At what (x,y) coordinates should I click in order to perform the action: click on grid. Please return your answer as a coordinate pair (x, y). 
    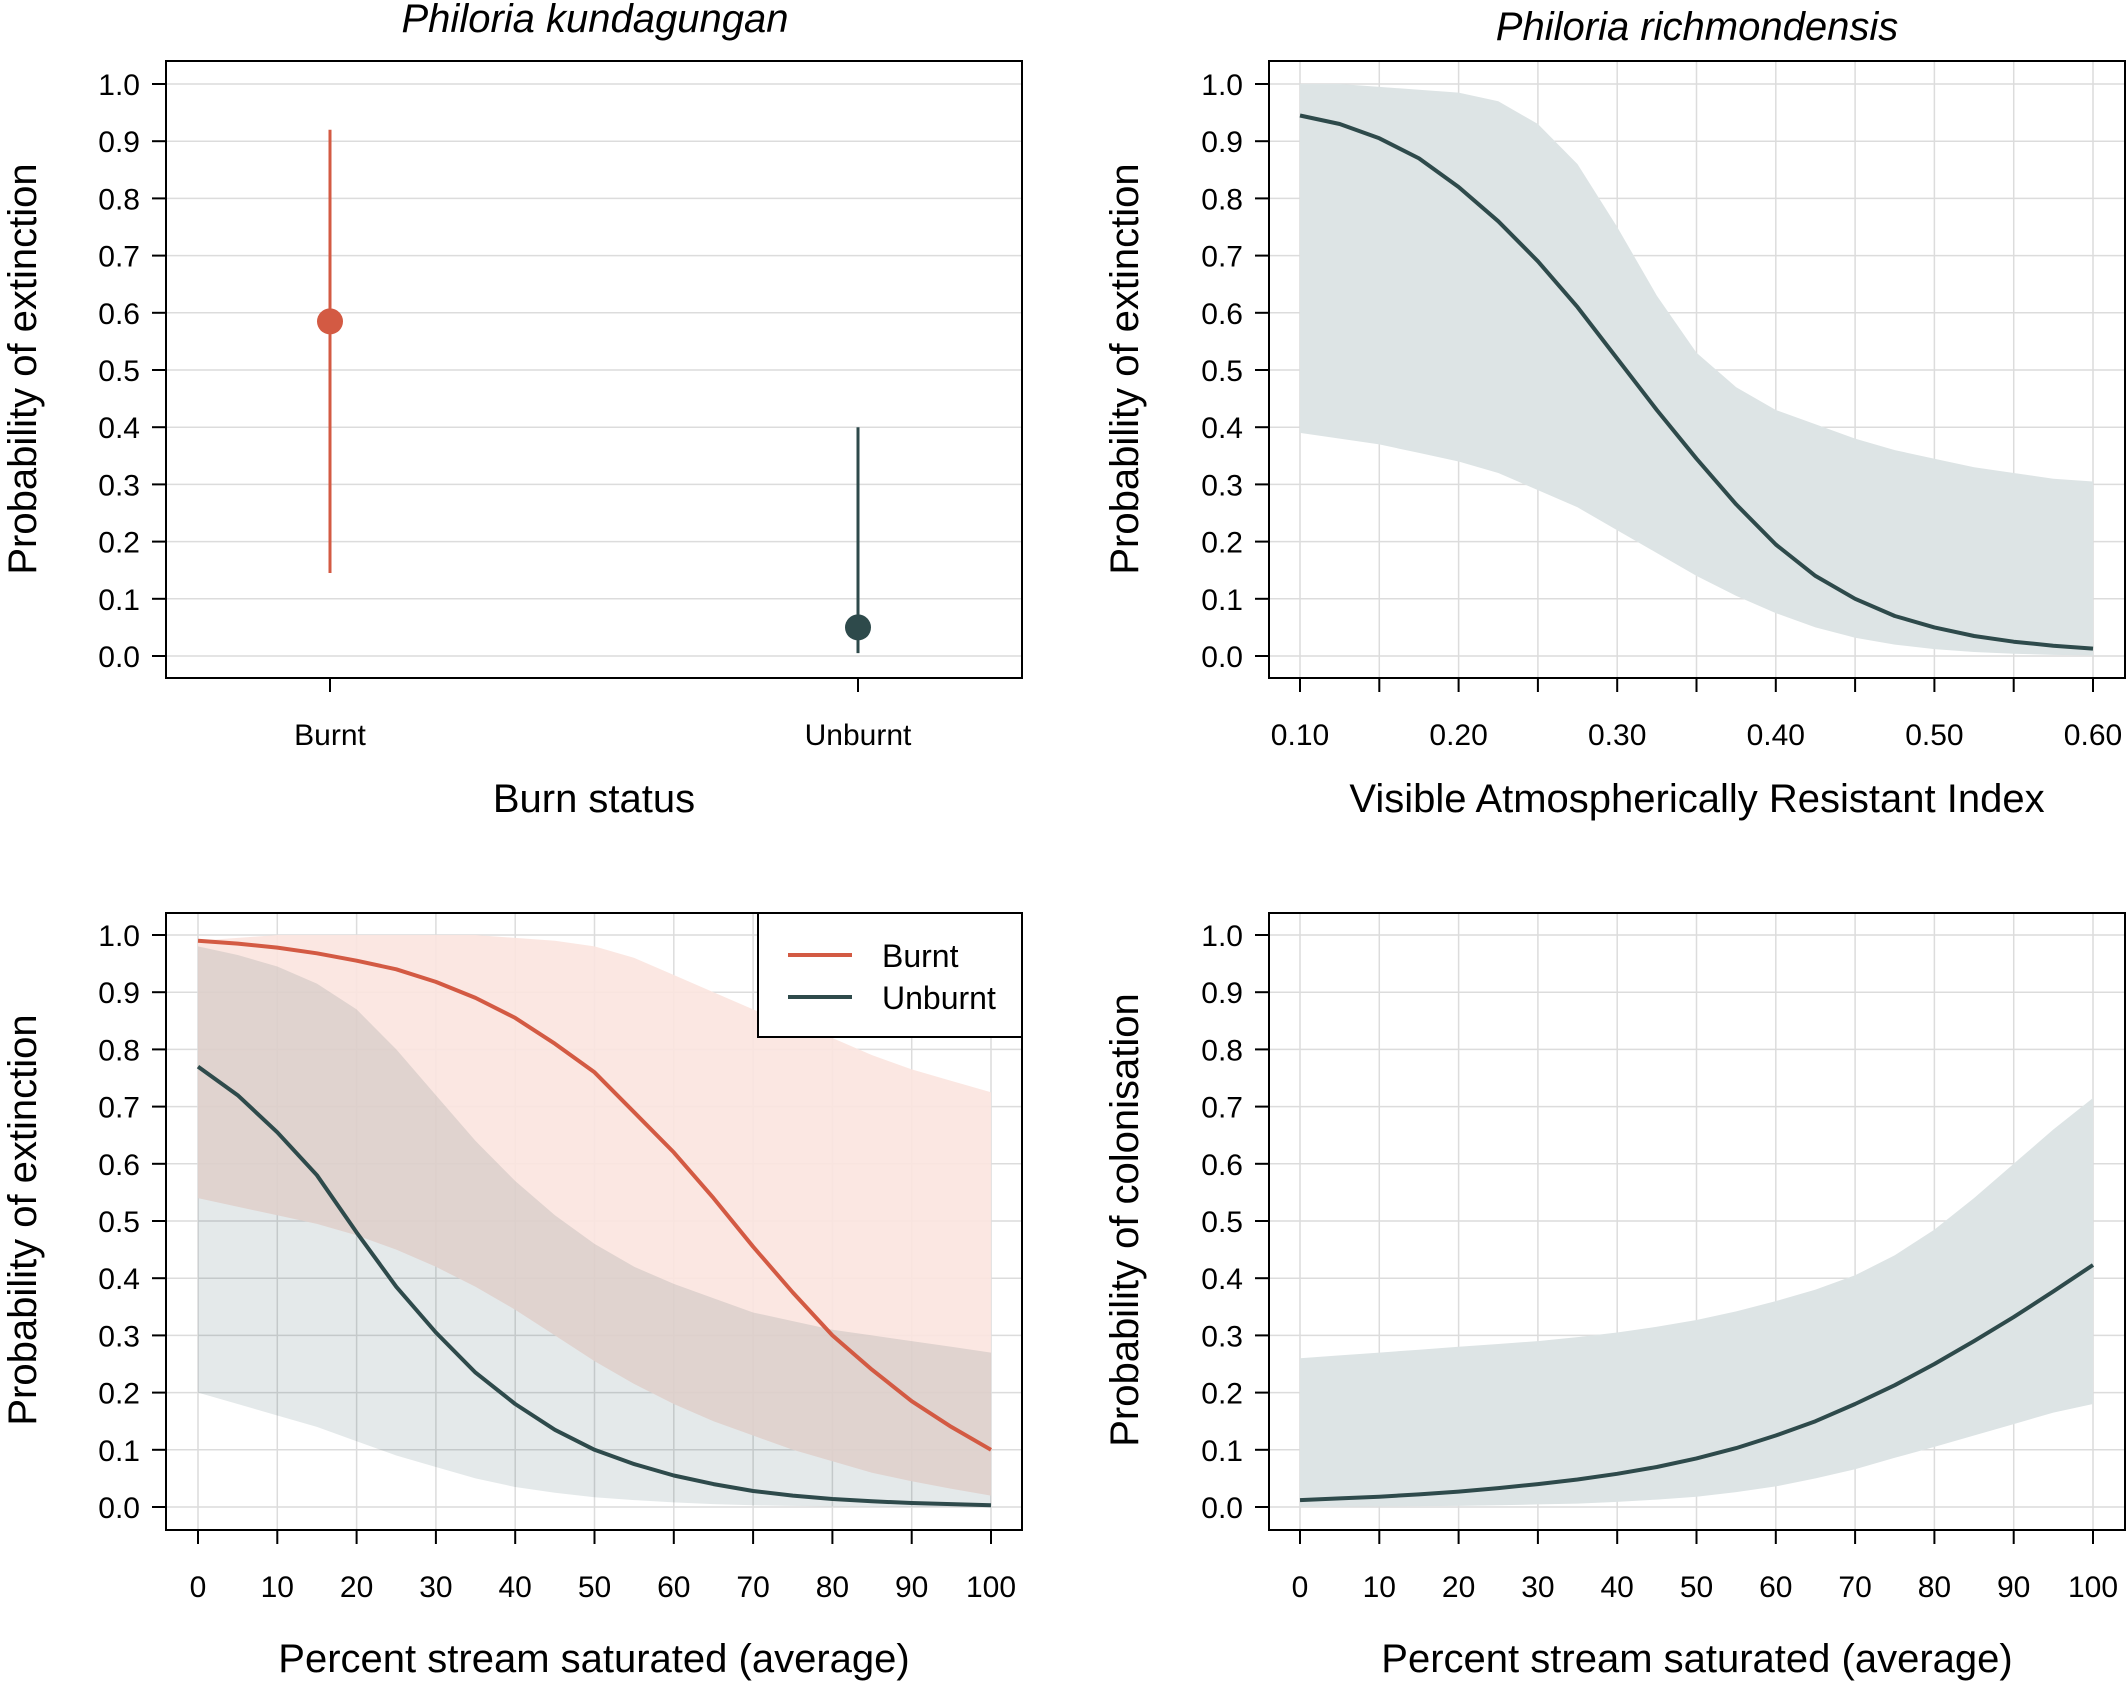
    Looking at the image, I should click on (594, 370).